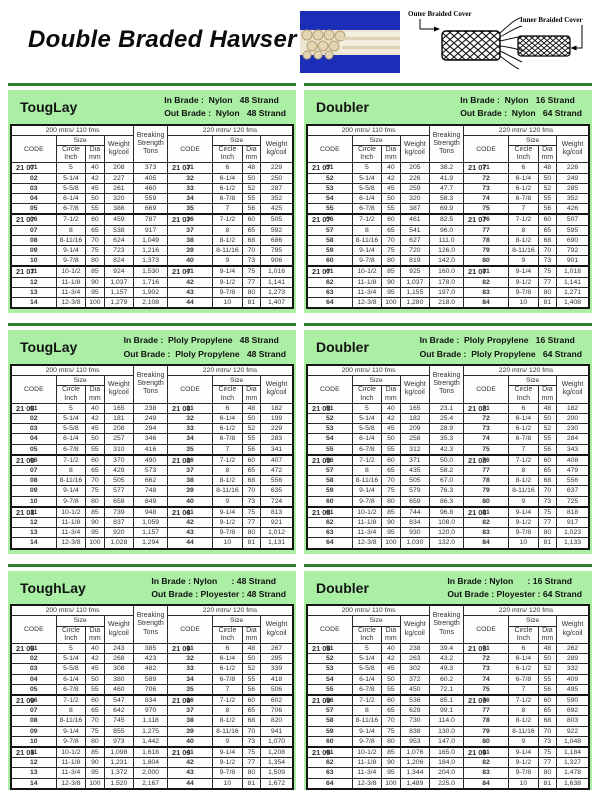  I want to click on weight-cell: 1,012, so click(277, 533).